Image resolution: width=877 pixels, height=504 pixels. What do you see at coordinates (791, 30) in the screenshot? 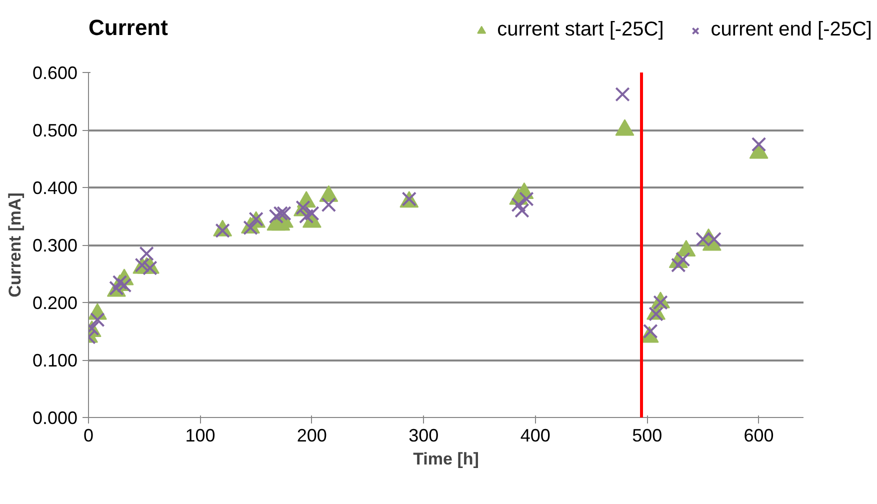
I see `legend-label: current end [-25C]` at bounding box center [791, 30].